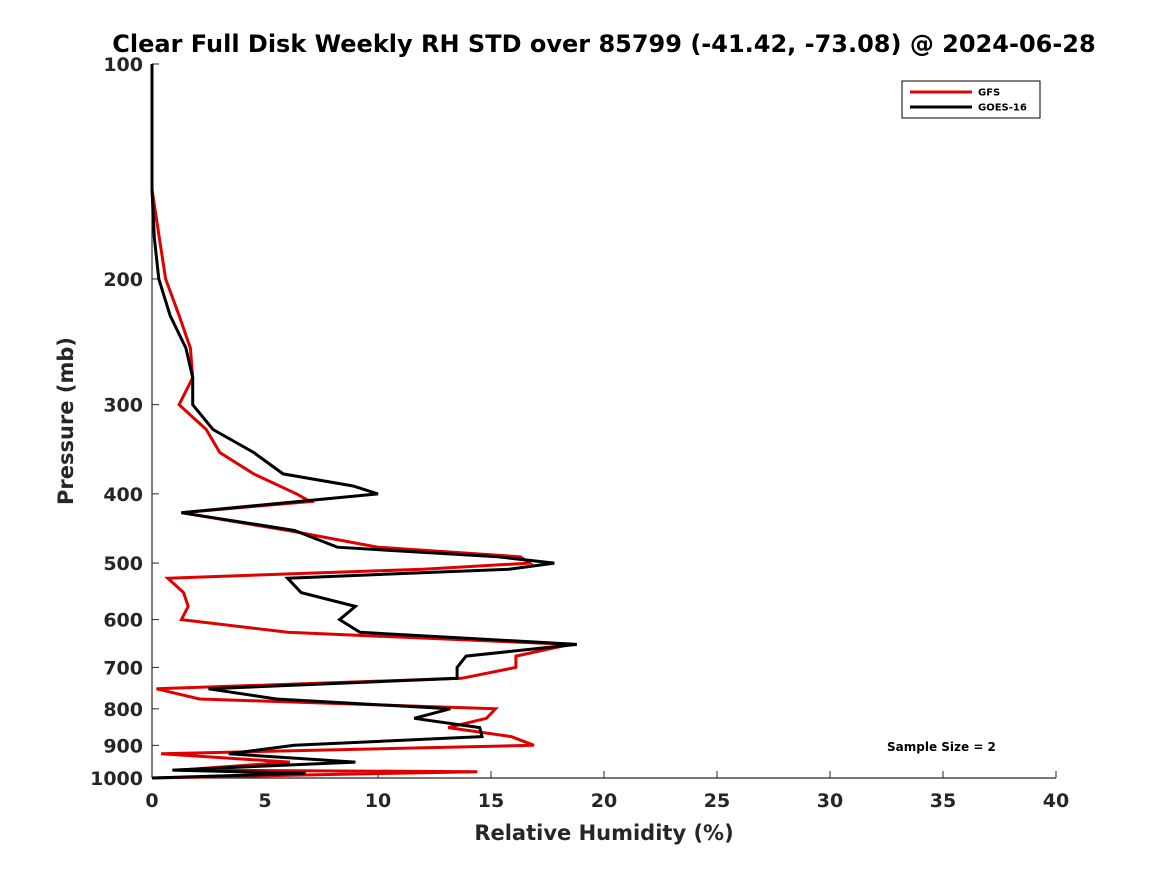 The width and height of the screenshot is (1167, 875). Describe the element at coordinates (491, 801) in the screenshot. I see `x-tick-label: 15` at that location.